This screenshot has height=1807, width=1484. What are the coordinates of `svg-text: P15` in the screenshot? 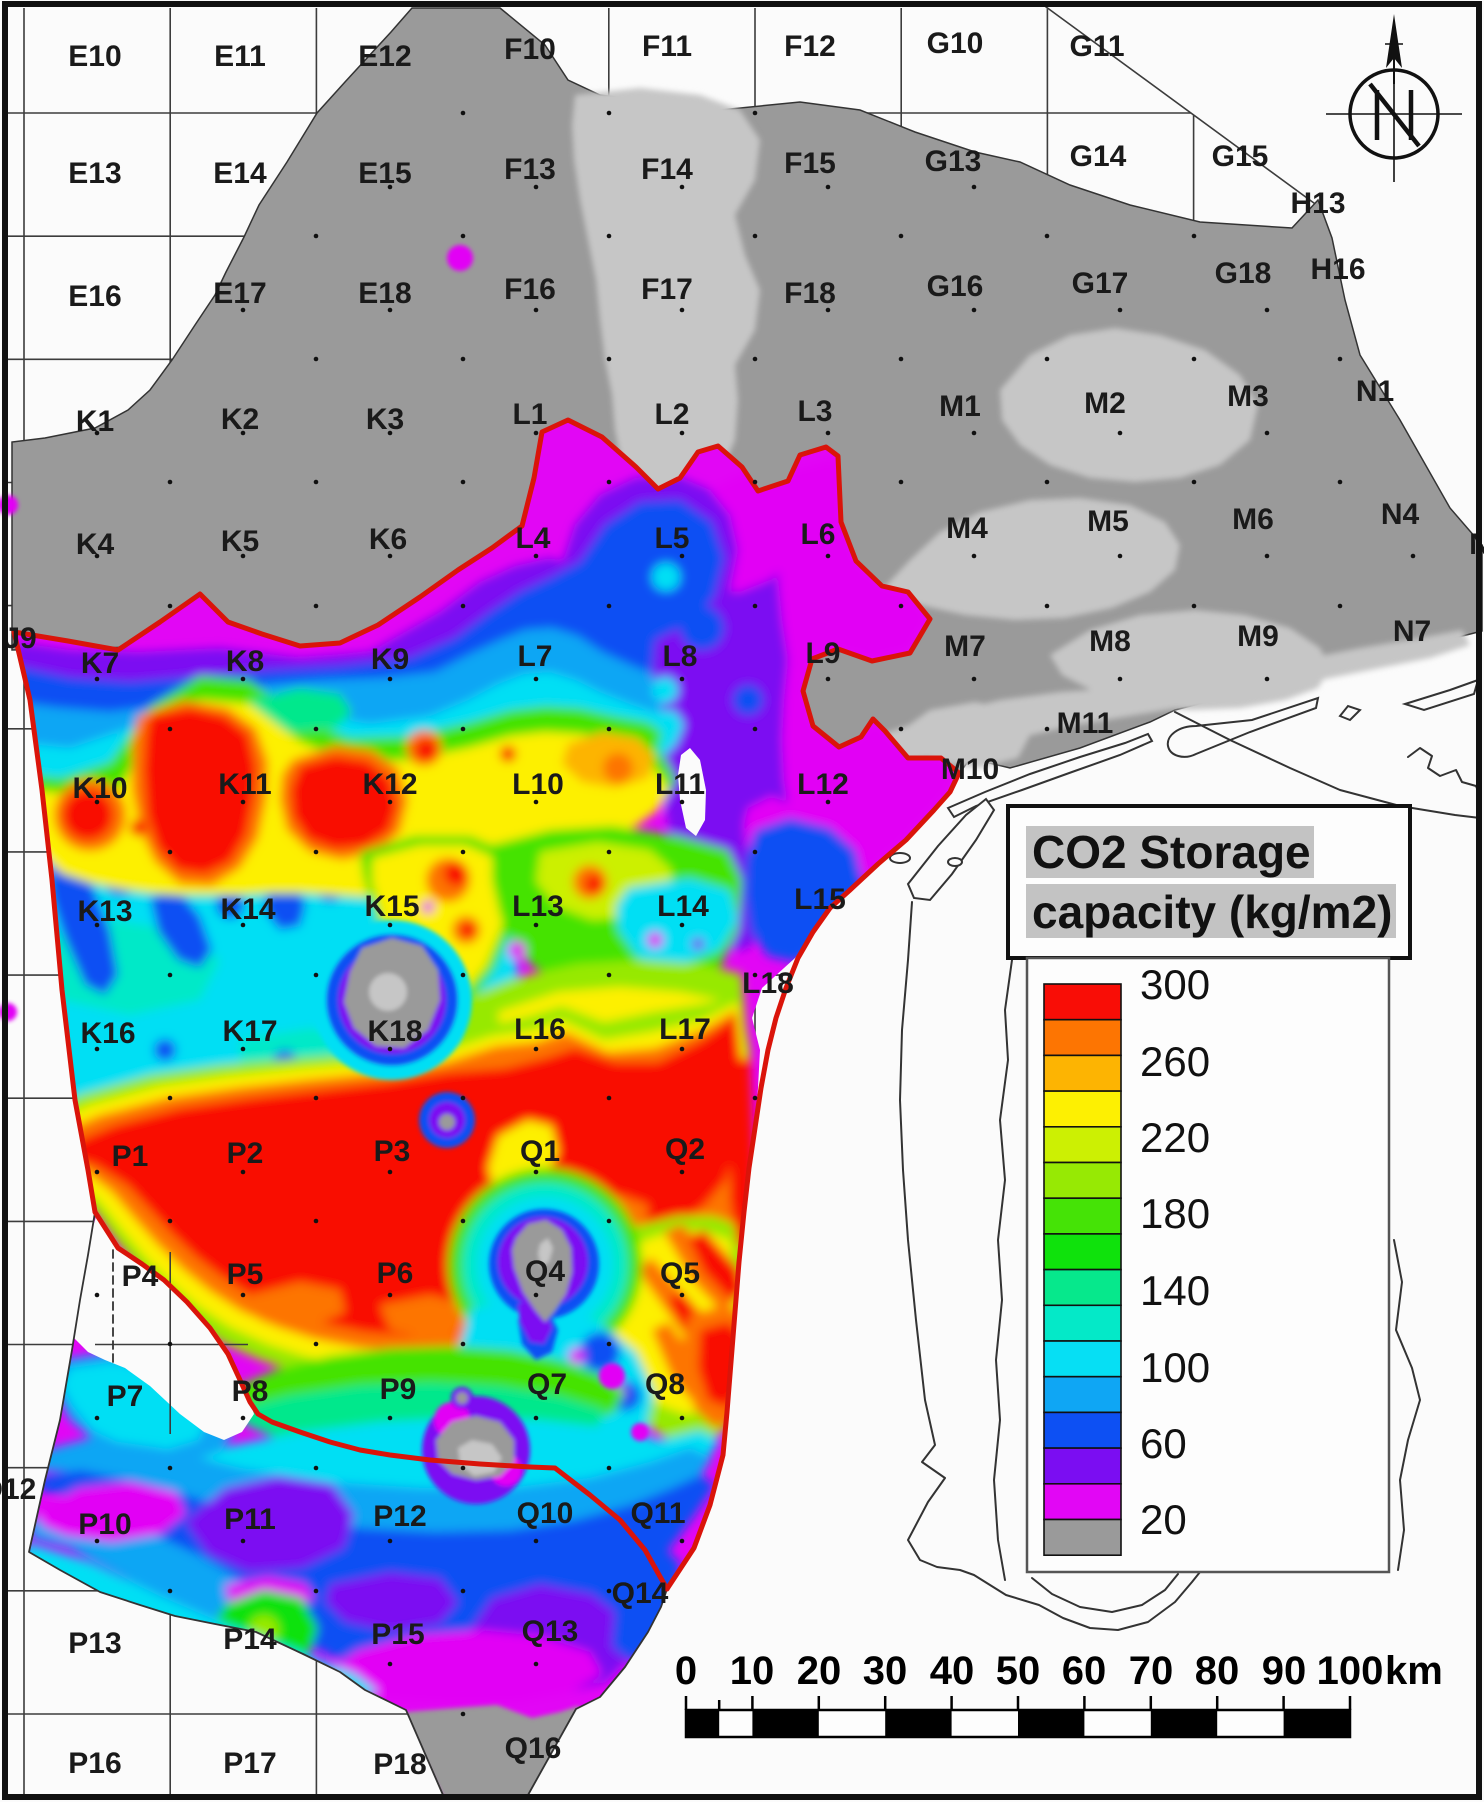 It's located at (397, 1634).